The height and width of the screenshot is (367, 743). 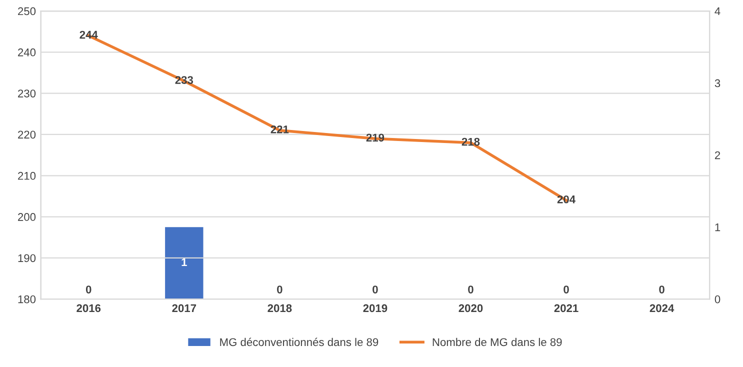 What do you see at coordinates (27, 217) in the screenshot?
I see `y-tick-label: 200` at bounding box center [27, 217].